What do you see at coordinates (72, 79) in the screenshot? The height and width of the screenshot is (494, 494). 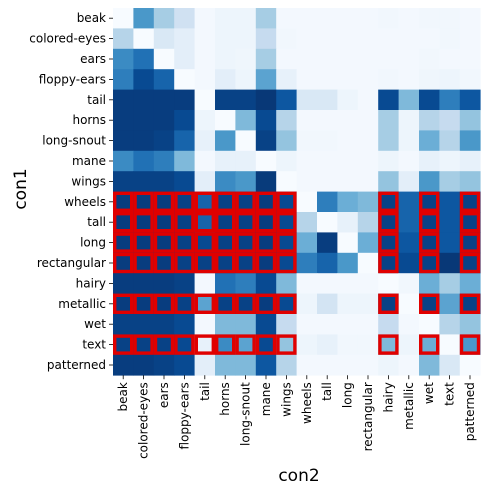 I see `row-tick-label: floppy-ears` at bounding box center [72, 79].